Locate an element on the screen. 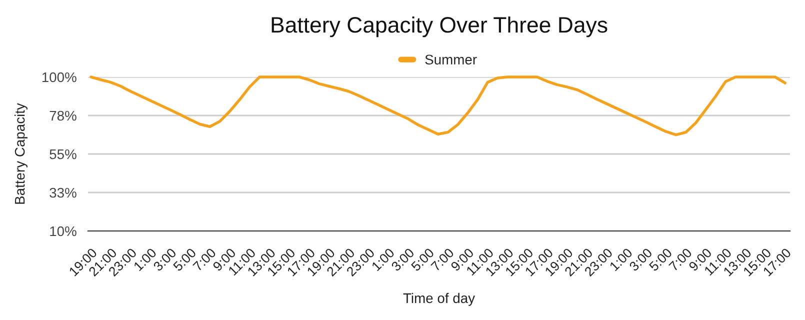  y-tick-label: 10% is located at coordinates (63, 231).